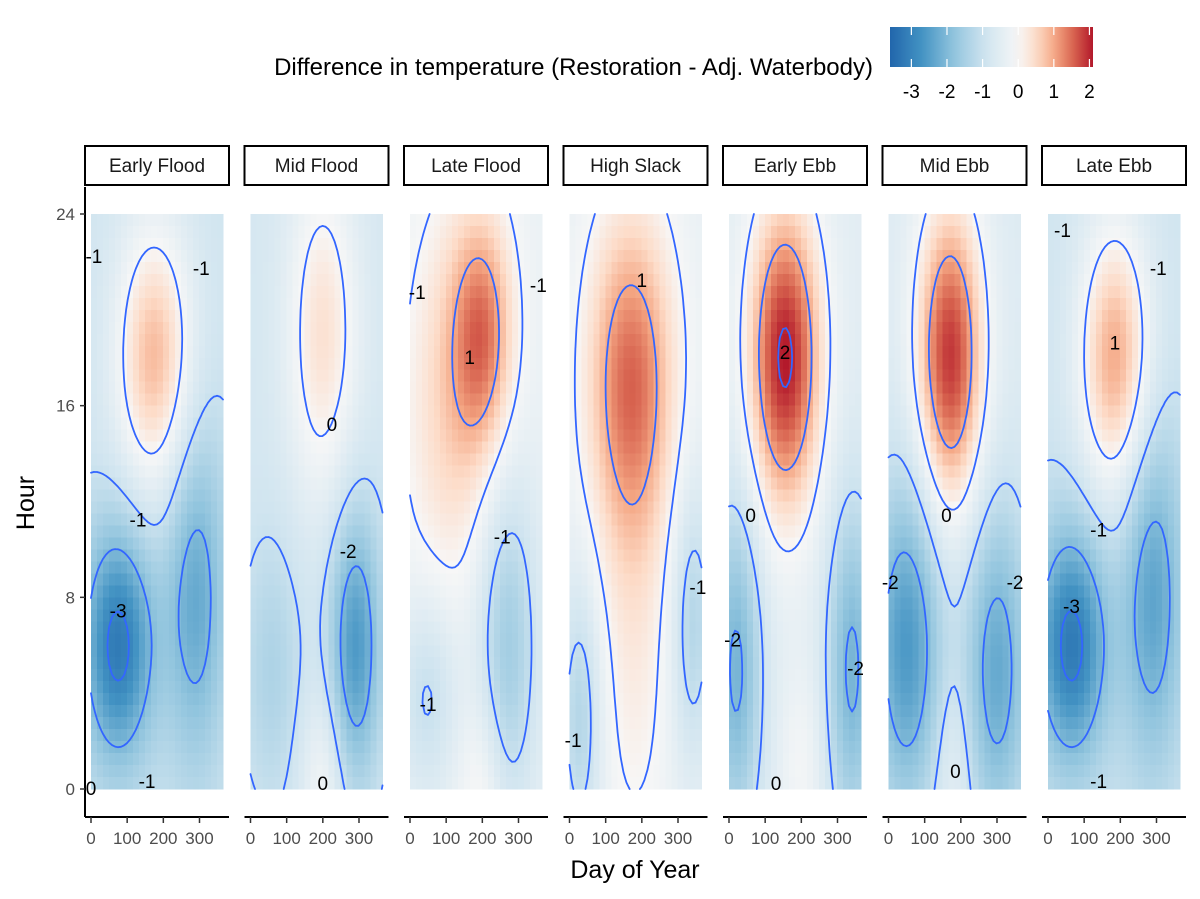  I want to click on contour-label: -1, so click(201, 269).